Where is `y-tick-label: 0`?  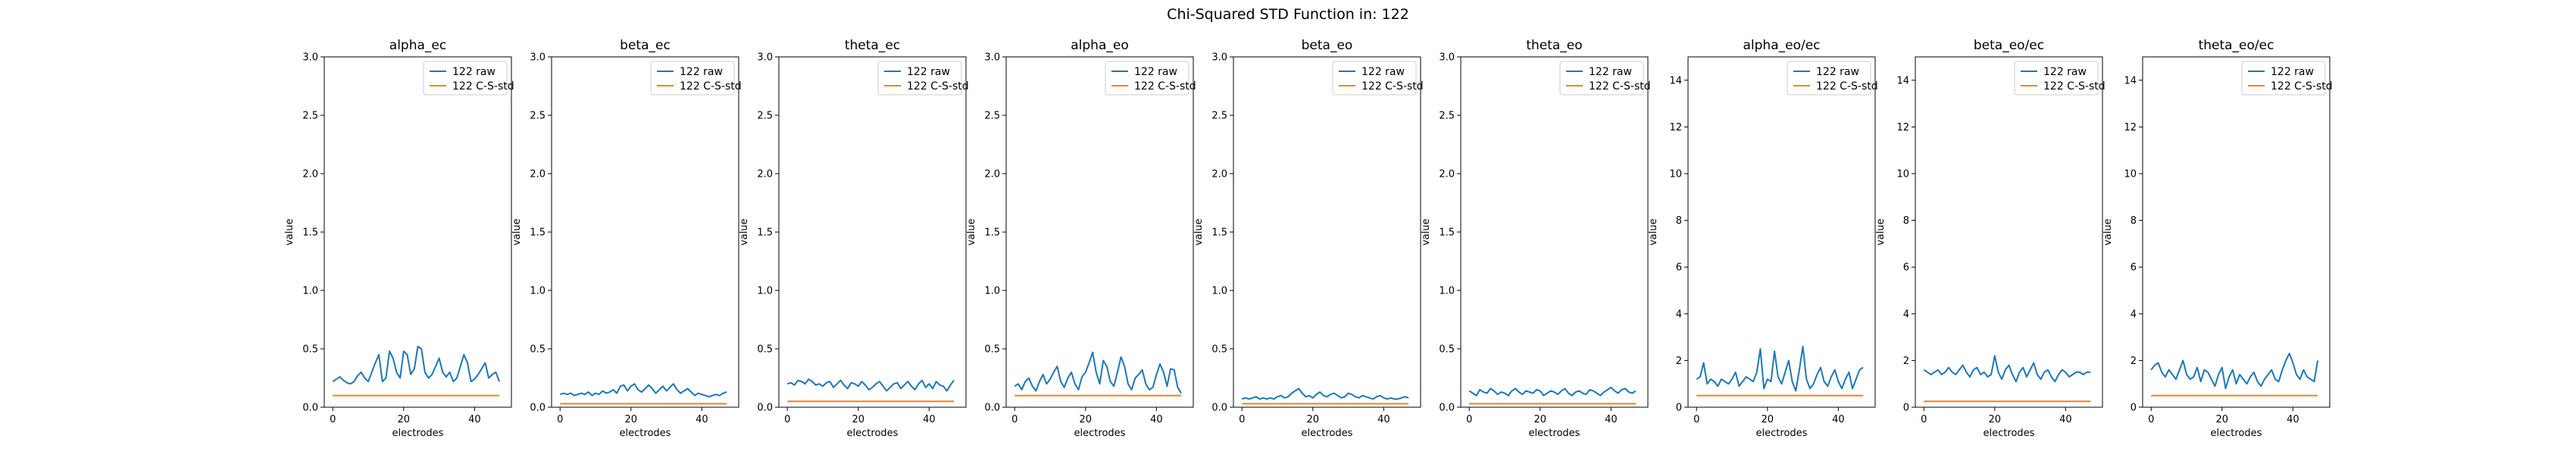
y-tick-label: 0 is located at coordinates (2134, 408).